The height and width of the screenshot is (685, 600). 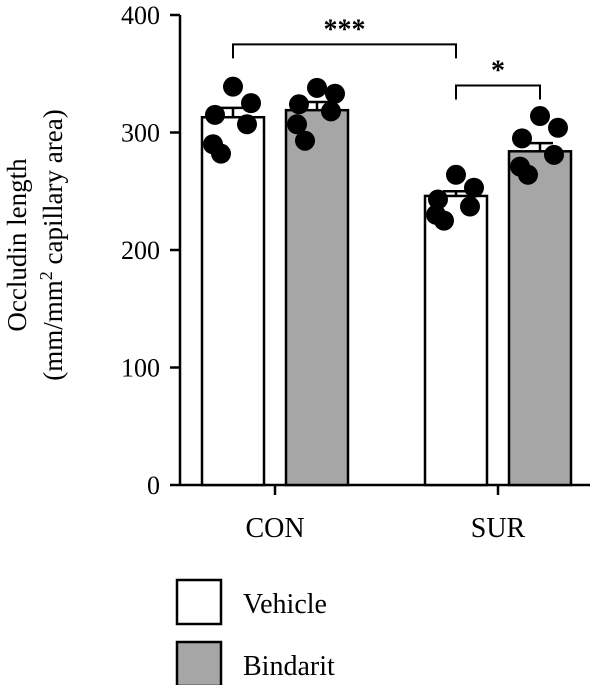 What do you see at coordinates (140, 368) in the screenshot?
I see `y-tick-label: 100` at bounding box center [140, 368].